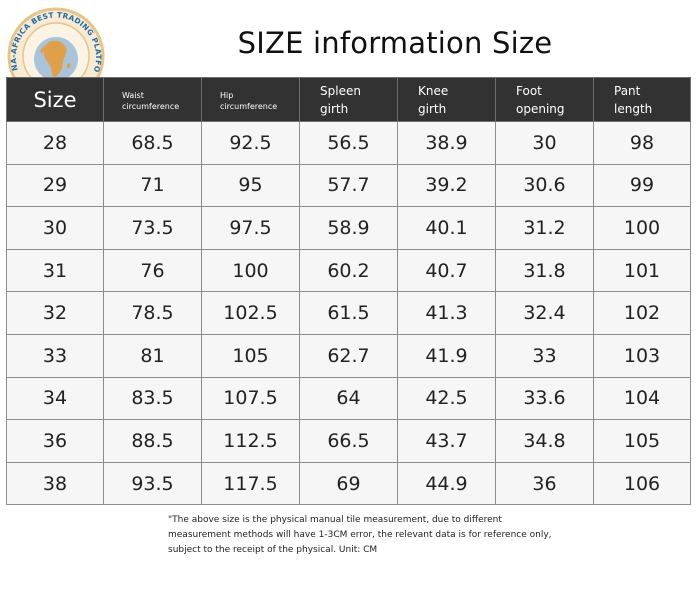 Image resolution: width=700 pixels, height=602 pixels. I want to click on size-cell: 30, so click(55, 228).